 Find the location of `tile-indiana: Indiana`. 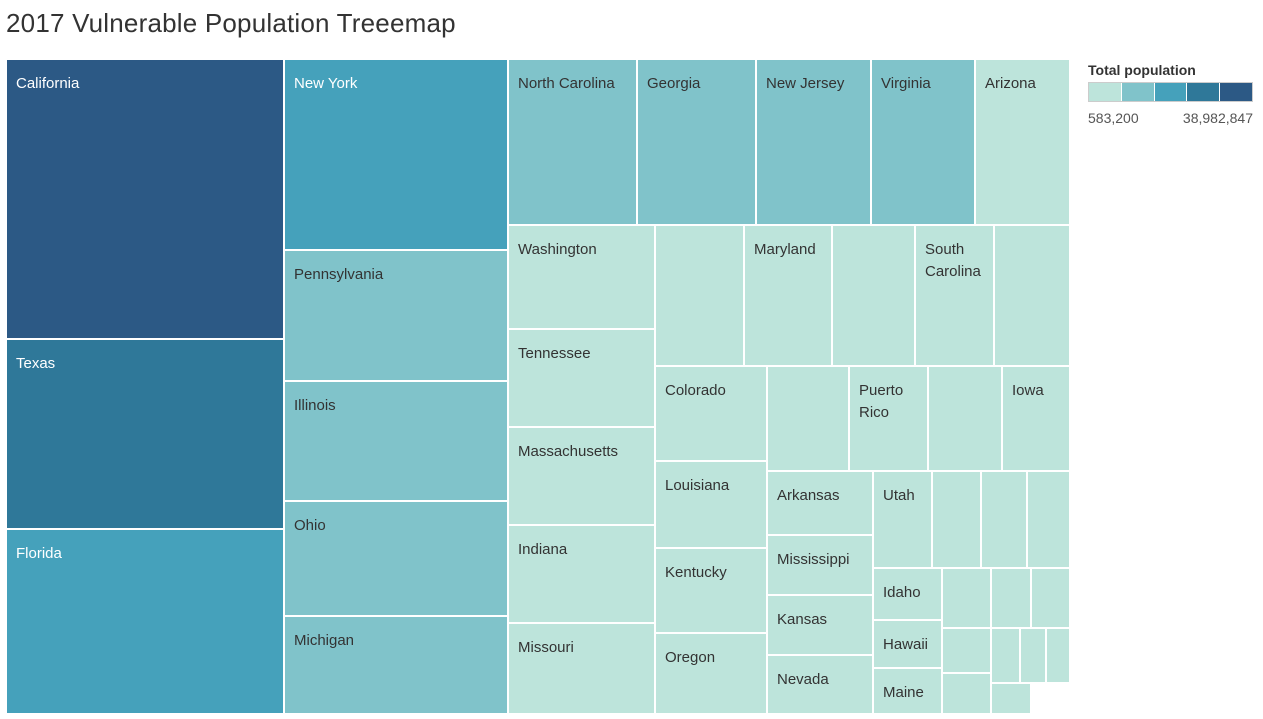

tile-indiana: Indiana is located at coordinates (581, 574).